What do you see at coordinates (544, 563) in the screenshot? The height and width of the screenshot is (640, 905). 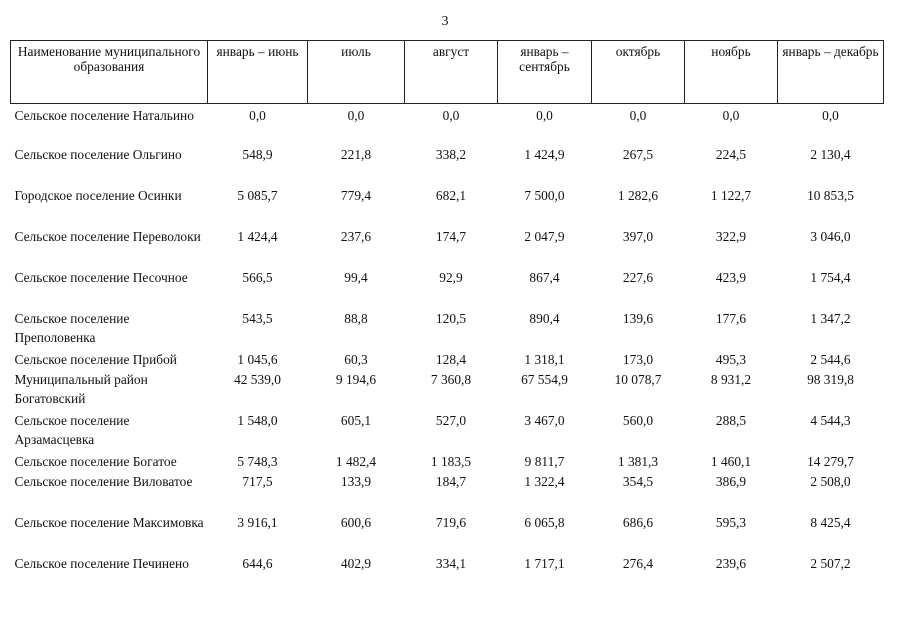 I see `table-cell-value: 1 717,1` at bounding box center [544, 563].